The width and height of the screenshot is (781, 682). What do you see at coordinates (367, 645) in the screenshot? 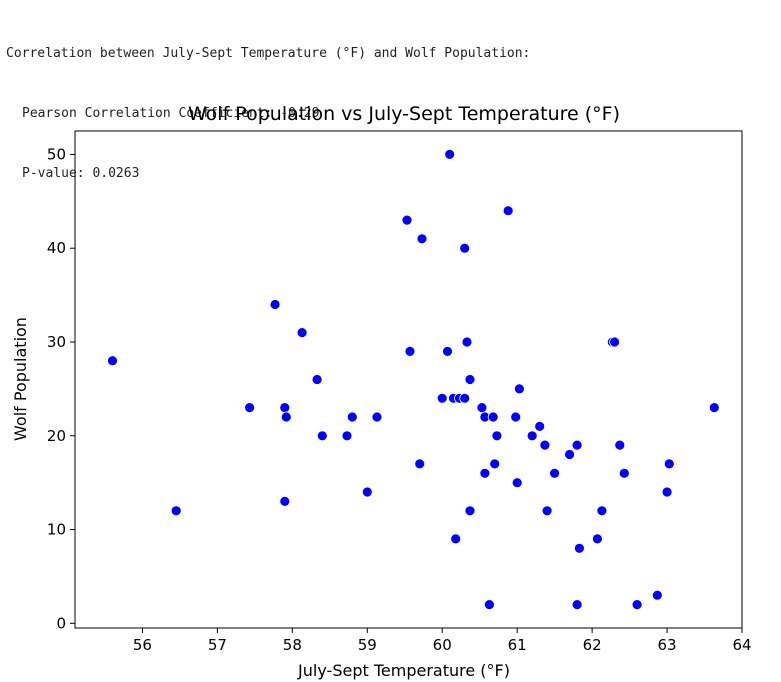
I see `x-tick-label: 59` at bounding box center [367, 645].